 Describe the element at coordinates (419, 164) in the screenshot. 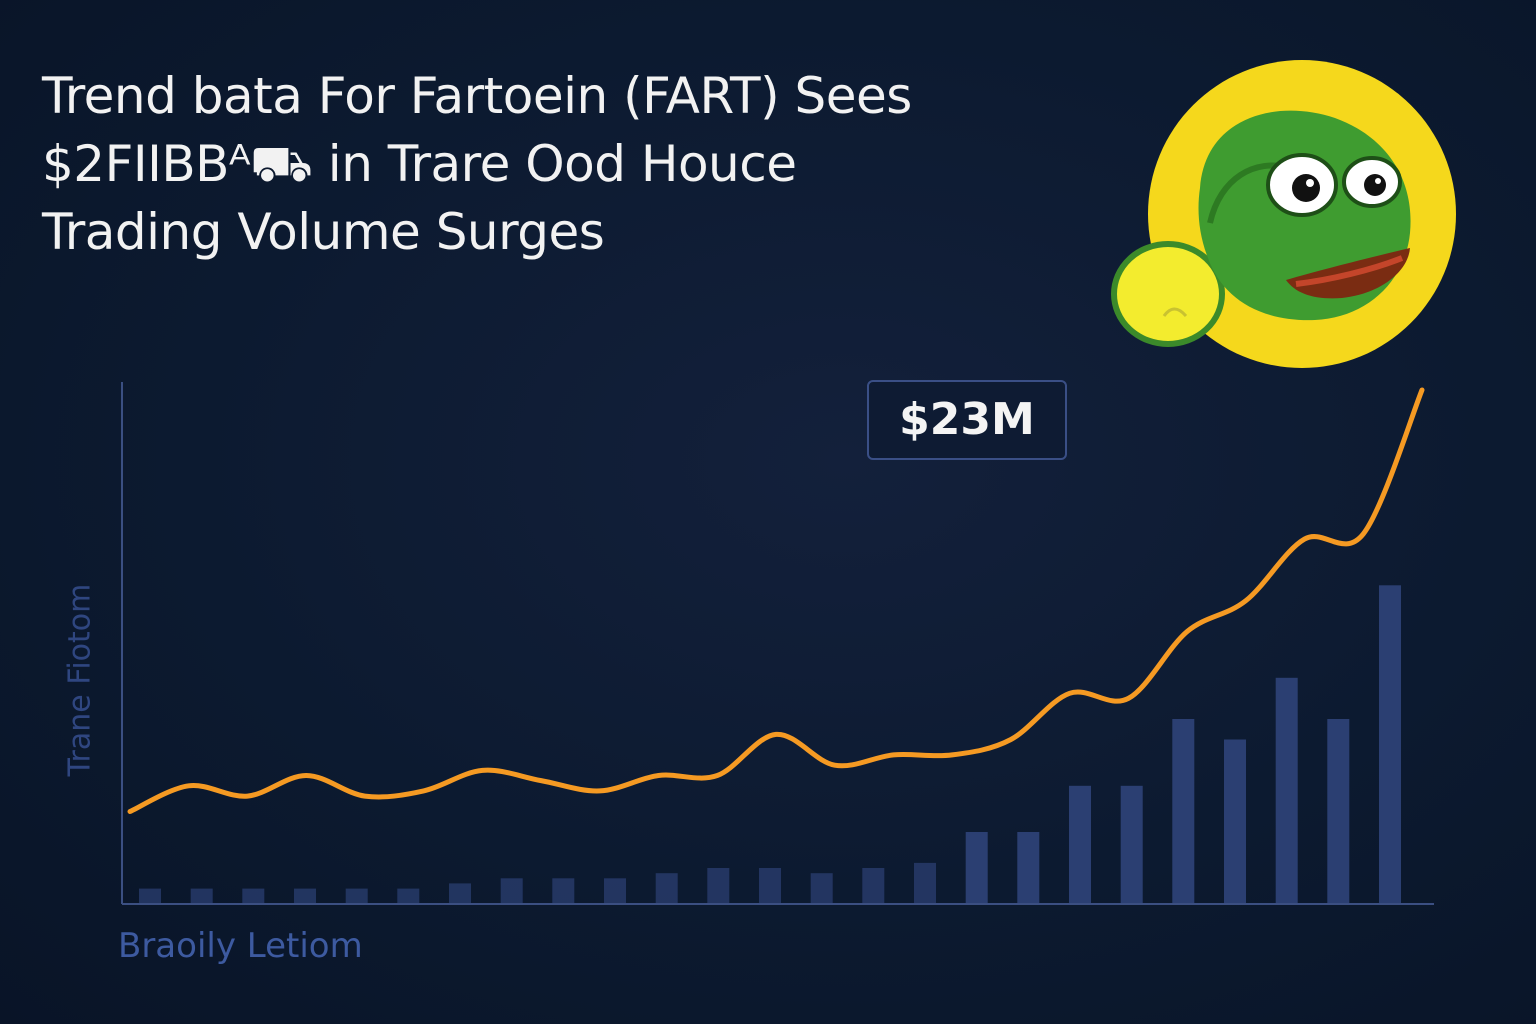

I see `title-line-2: $2FIIBBᴬ⛟ in Trare Ood Houce` at that location.